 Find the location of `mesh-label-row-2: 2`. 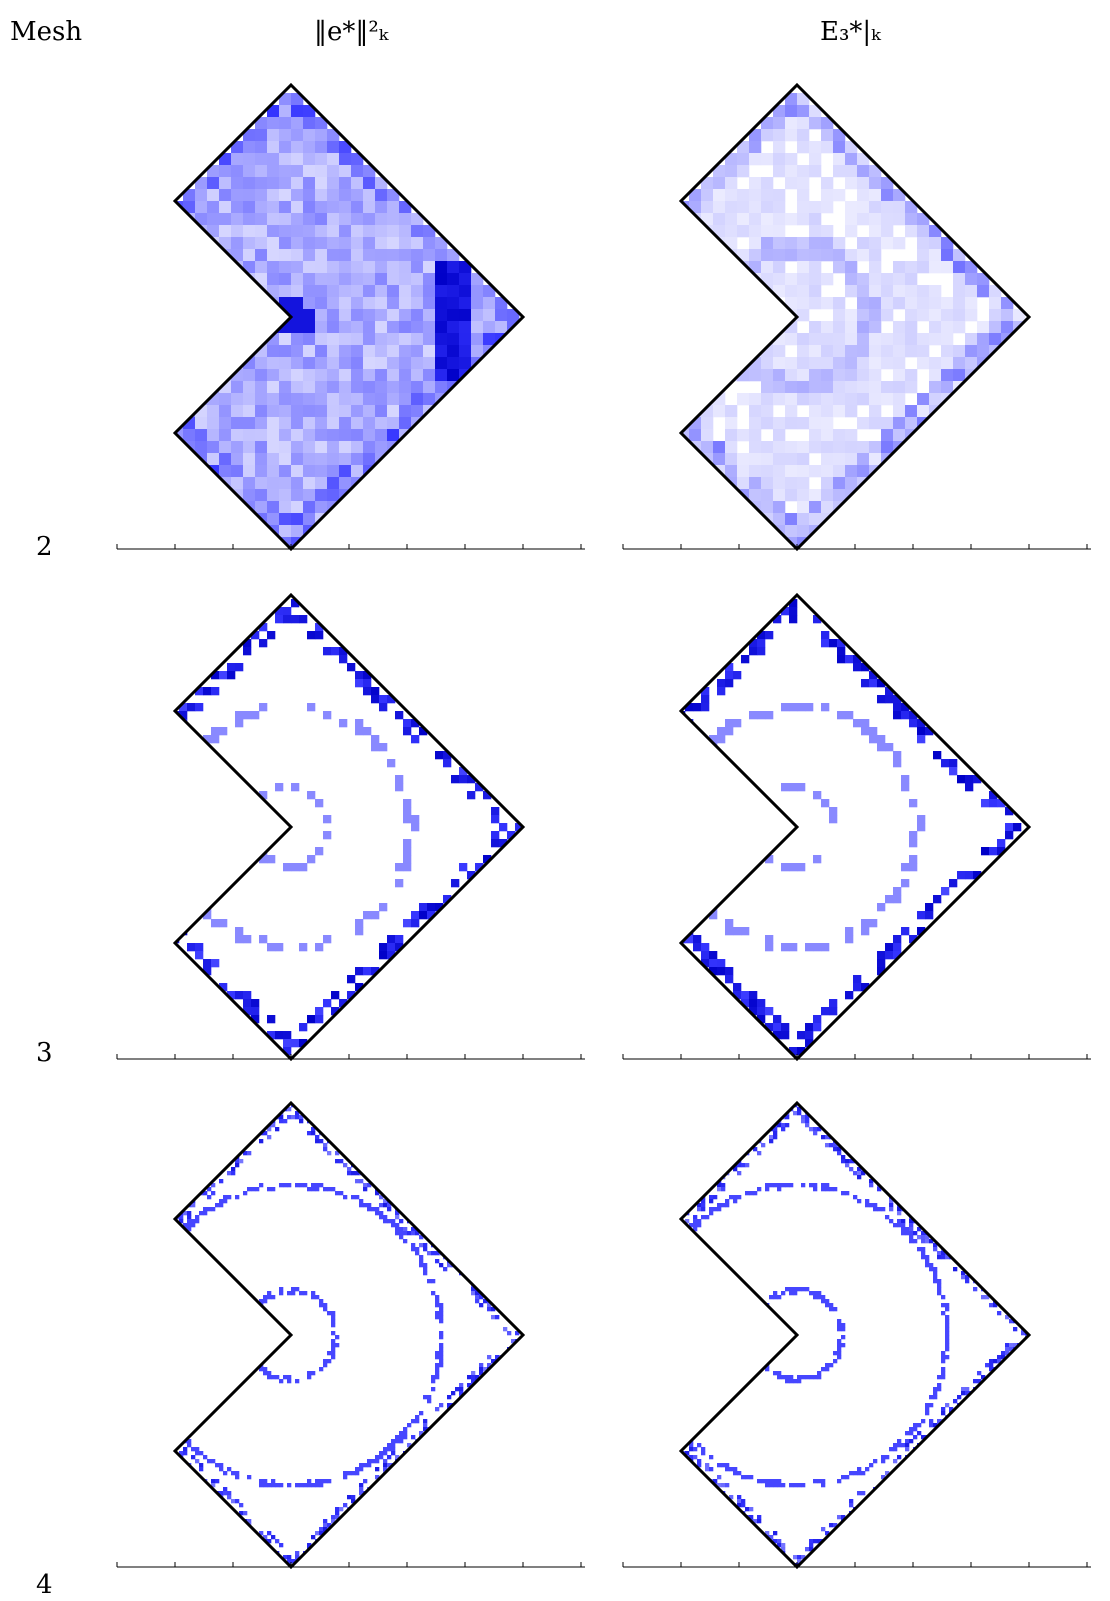

mesh-label-row-2: 2 is located at coordinates (44, 547).